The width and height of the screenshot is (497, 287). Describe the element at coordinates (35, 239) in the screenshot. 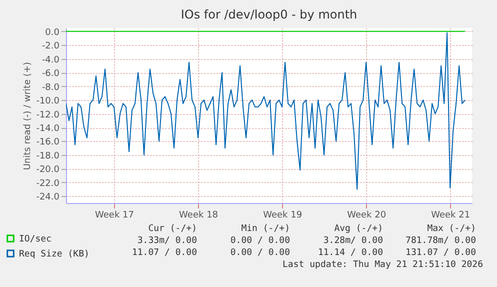

I see `legend-label: IO/sec` at that location.